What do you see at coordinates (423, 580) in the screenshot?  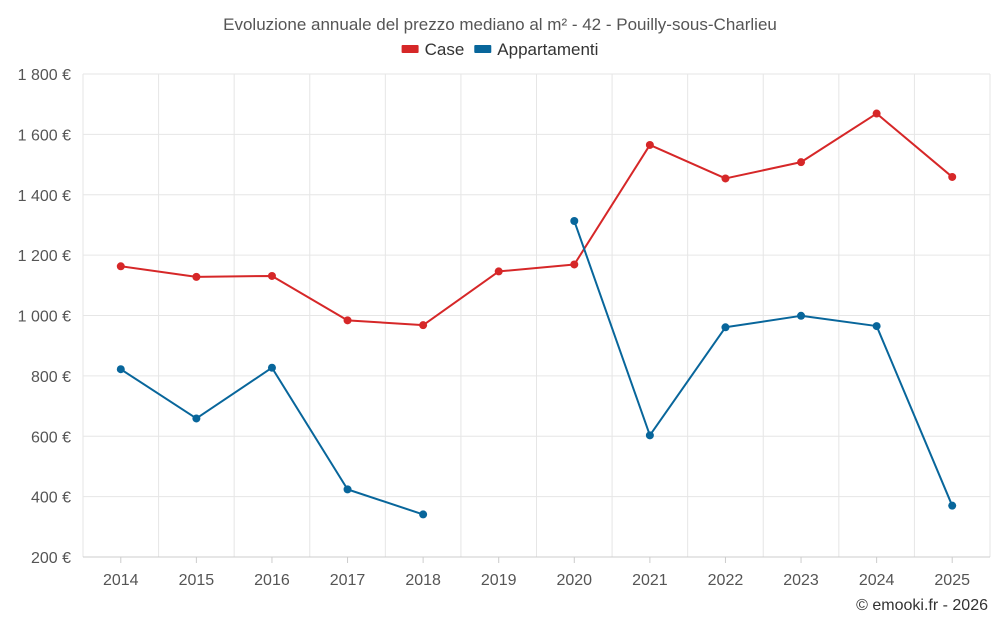 I see `x-tick-label: 2018` at bounding box center [423, 580].